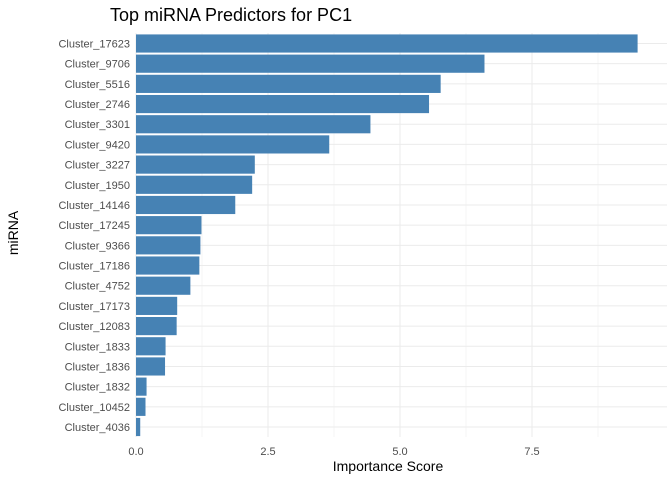  What do you see at coordinates (94, 307) in the screenshot?
I see `y-tick-label: Cluster_17173` at bounding box center [94, 307].